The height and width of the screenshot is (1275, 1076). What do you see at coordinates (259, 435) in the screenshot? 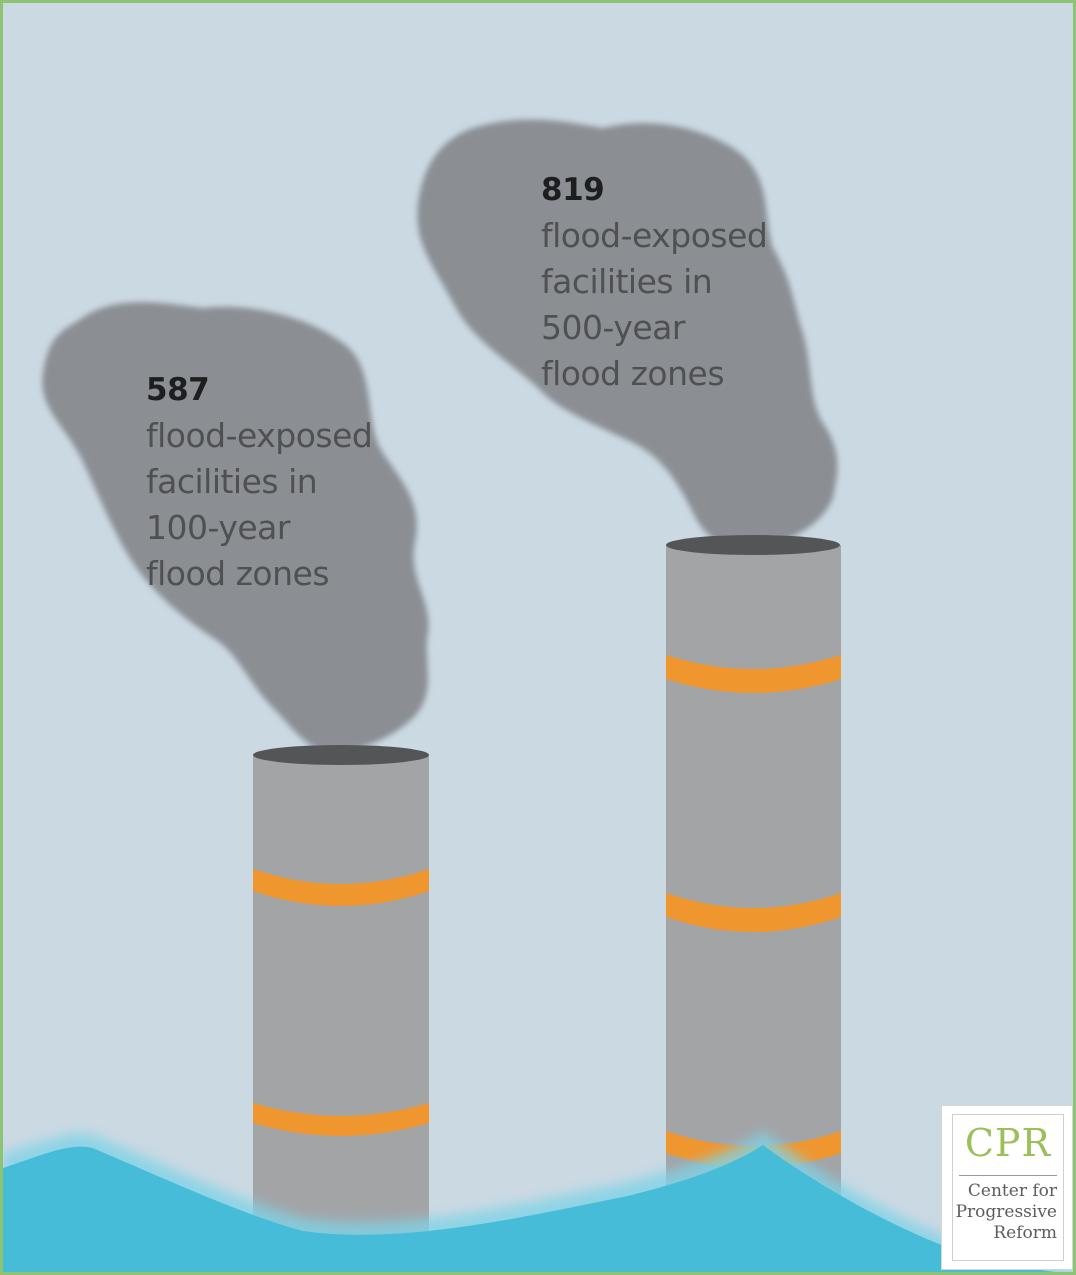
I see `left-stack-line-1: flood-exposed` at bounding box center [259, 435].